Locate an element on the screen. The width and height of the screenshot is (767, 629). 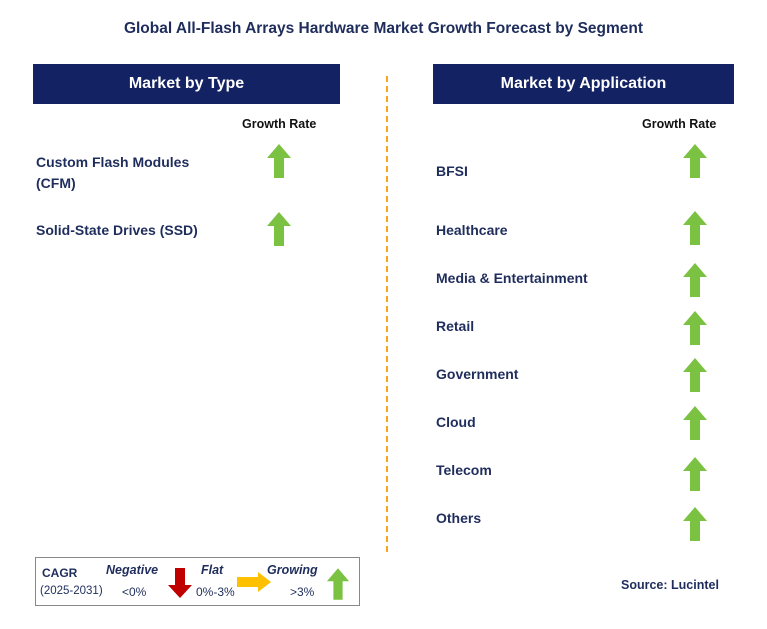
legend-period: (2025-2031) is located at coordinates (71, 591).